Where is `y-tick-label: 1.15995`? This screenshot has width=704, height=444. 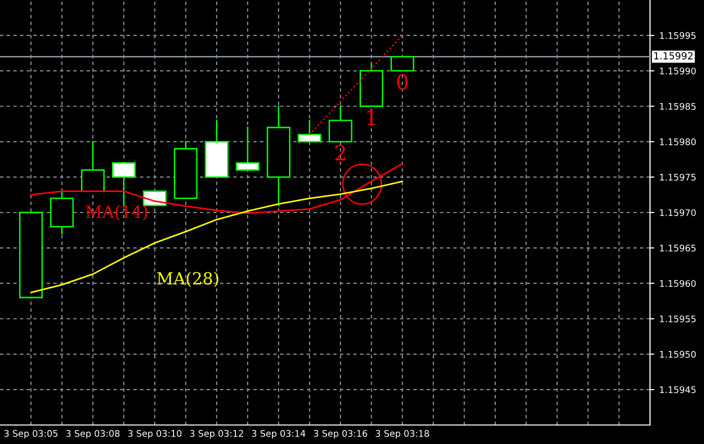
y-tick-label: 1.15995 is located at coordinates (678, 35).